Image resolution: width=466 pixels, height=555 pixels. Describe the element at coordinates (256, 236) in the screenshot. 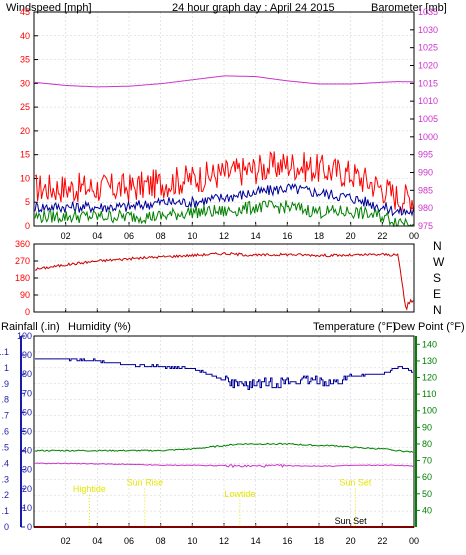

I see `wind-x-tick-label: 14` at that location.